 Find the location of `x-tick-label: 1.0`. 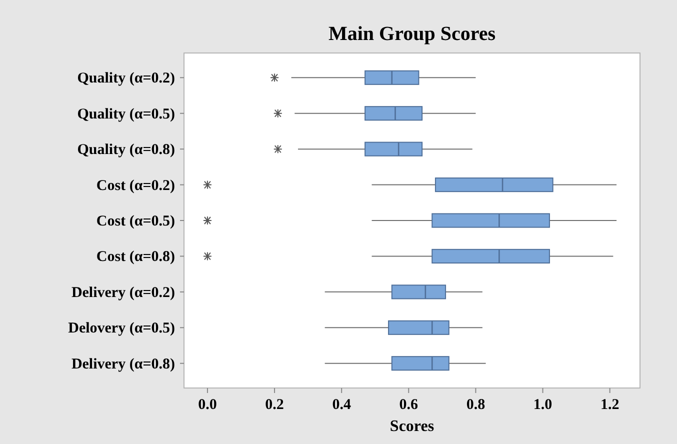

x-tick-label: 1.0 is located at coordinates (542, 405).